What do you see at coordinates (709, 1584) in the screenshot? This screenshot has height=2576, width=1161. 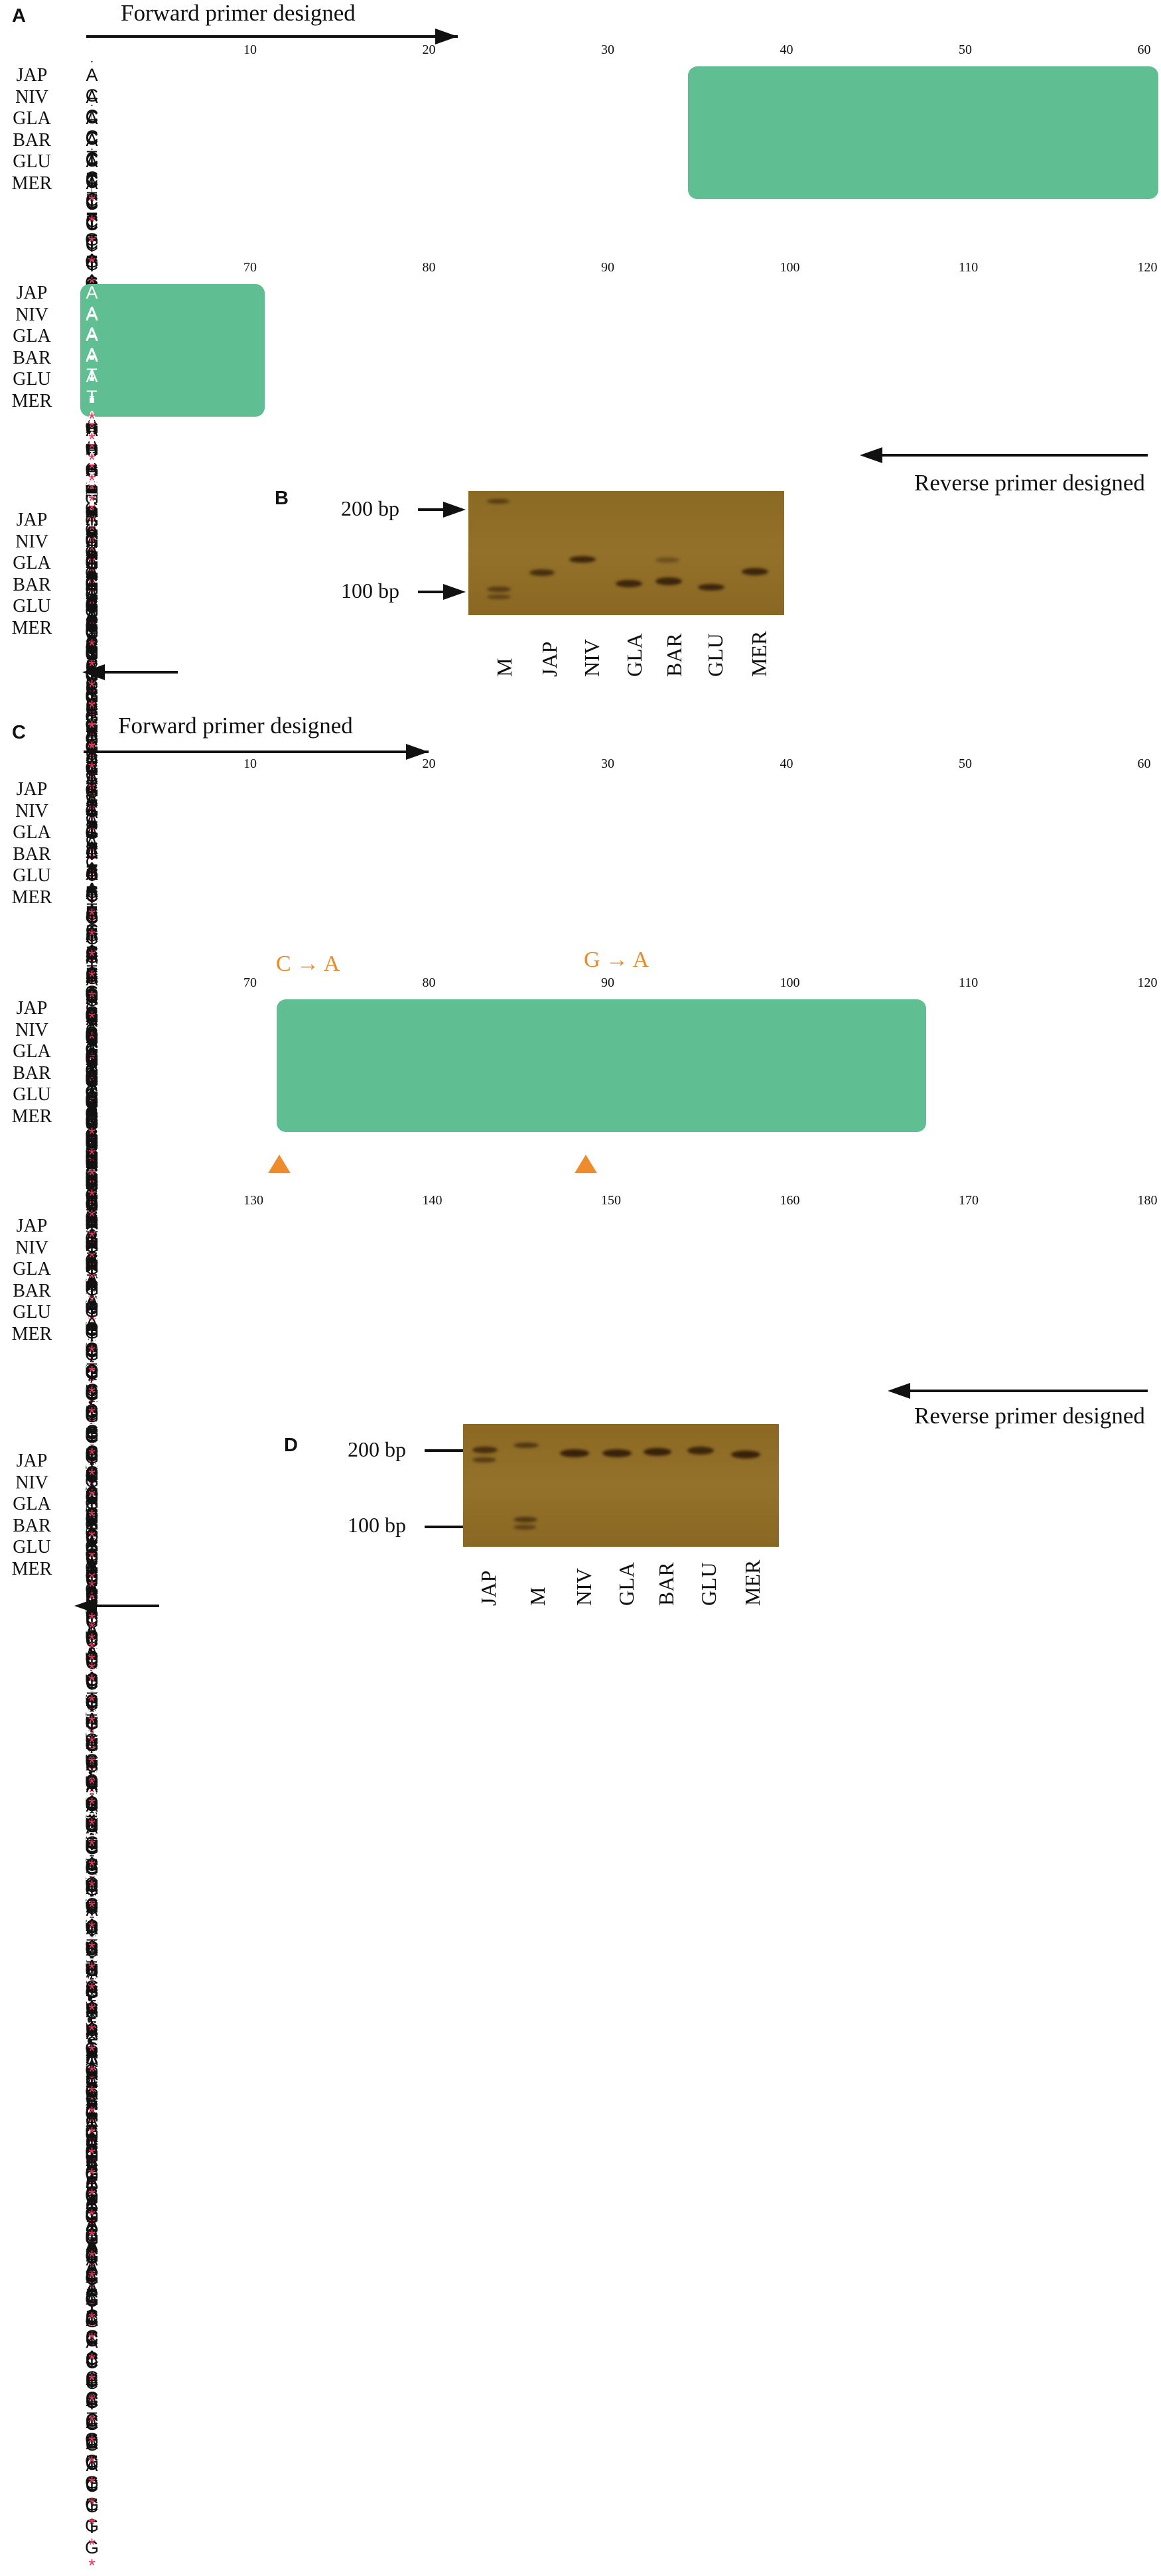 I see `gel-lane-label: GLU` at bounding box center [709, 1584].